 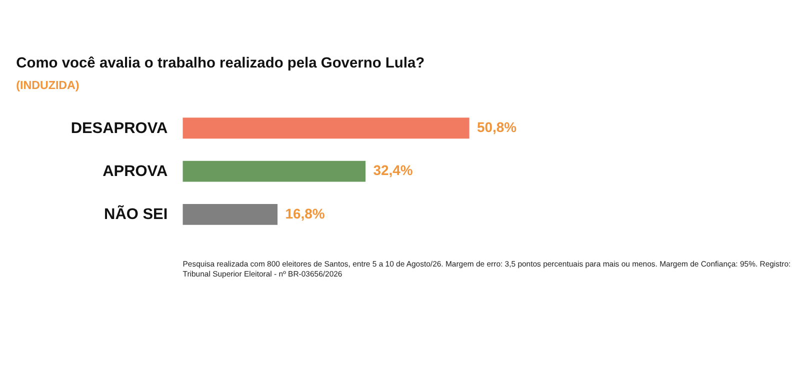 What do you see at coordinates (220, 64) in the screenshot?
I see `chart-title: Como você avalia o trabalho realizado pela Governo Lula?` at bounding box center [220, 64].